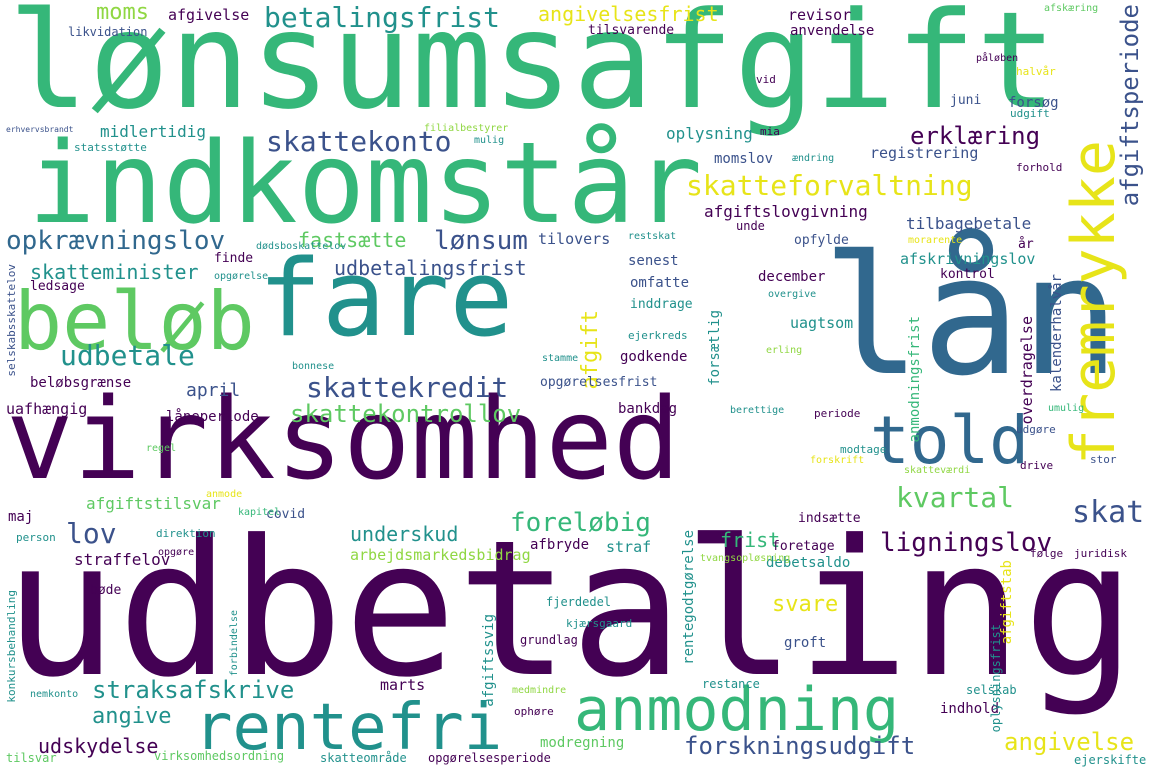 The height and width of the screenshot is (770, 1155). Describe the element at coordinates (234, 643) in the screenshot. I see `word-forbindelse: forbindelse` at that location.